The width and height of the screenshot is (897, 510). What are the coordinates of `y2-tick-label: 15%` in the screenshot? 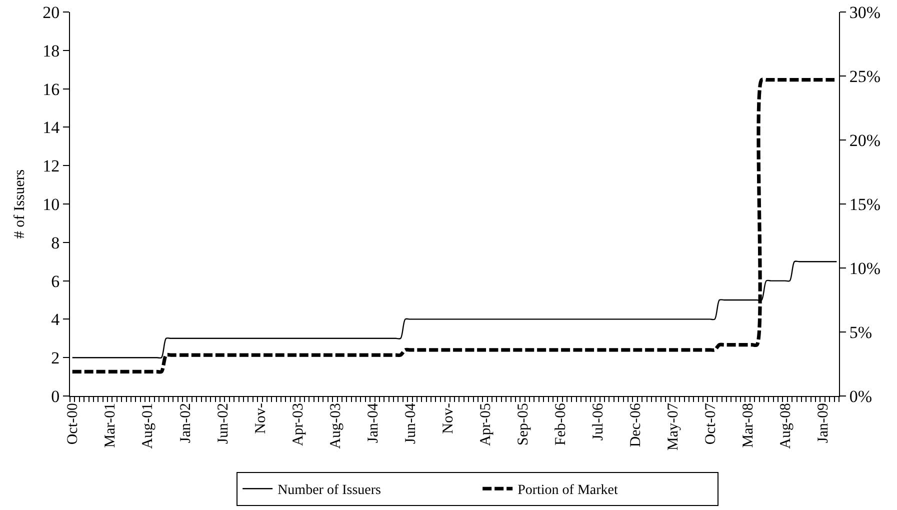 It's located at (865, 204).